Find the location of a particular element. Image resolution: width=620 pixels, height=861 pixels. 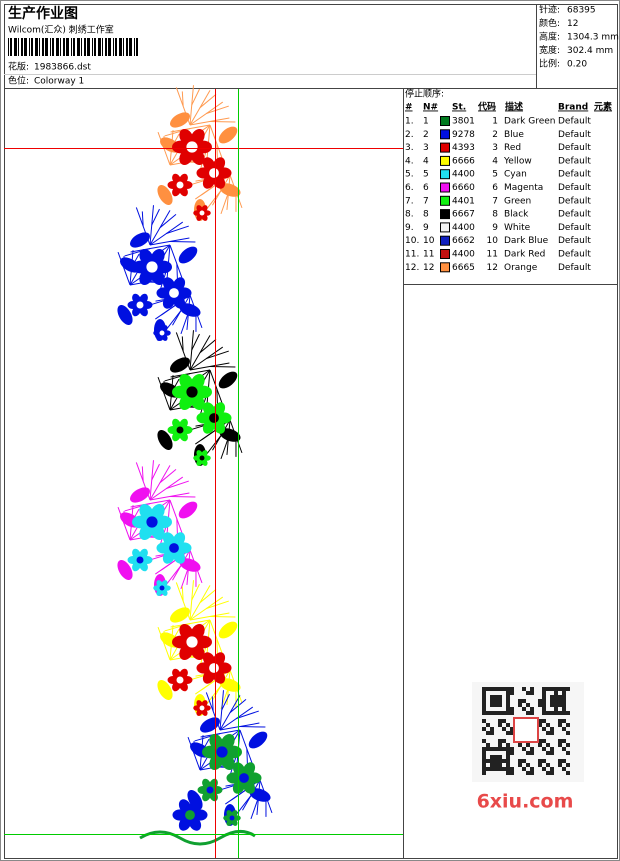

row-st: 4393 is located at coordinates (463, 148).